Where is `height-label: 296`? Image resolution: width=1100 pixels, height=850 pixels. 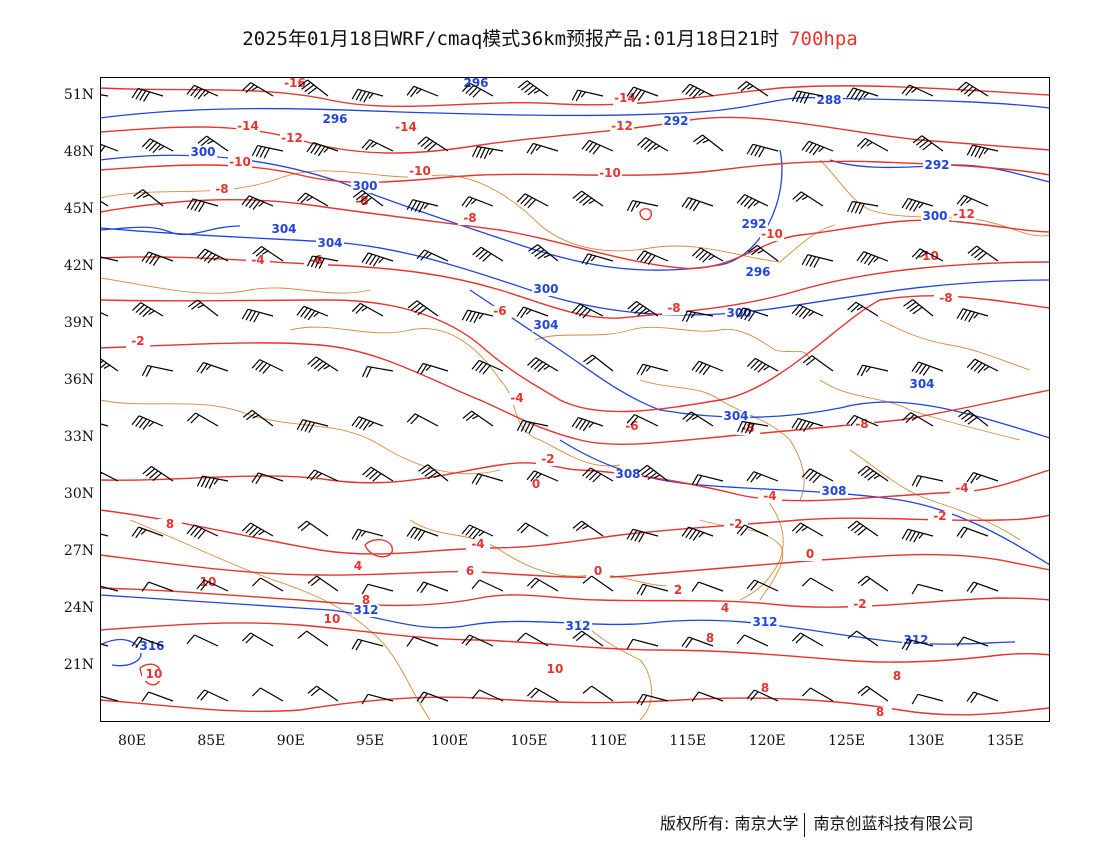 height-label: 296 is located at coordinates (334, 119).